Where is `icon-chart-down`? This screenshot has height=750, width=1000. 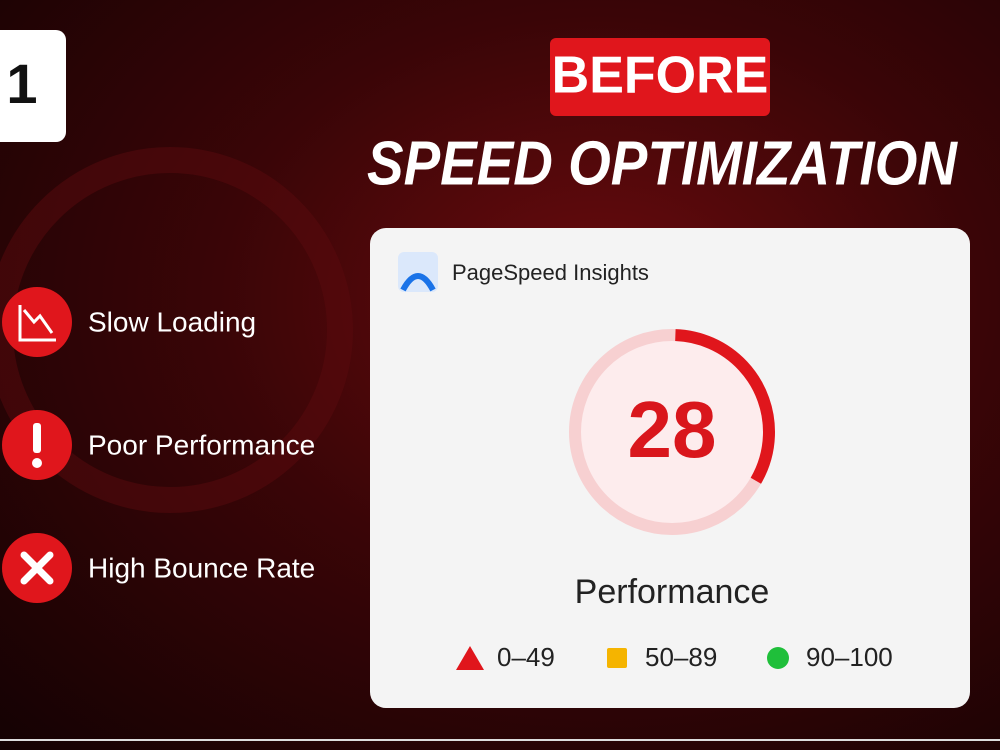 icon-chart-down is located at coordinates (37, 322).